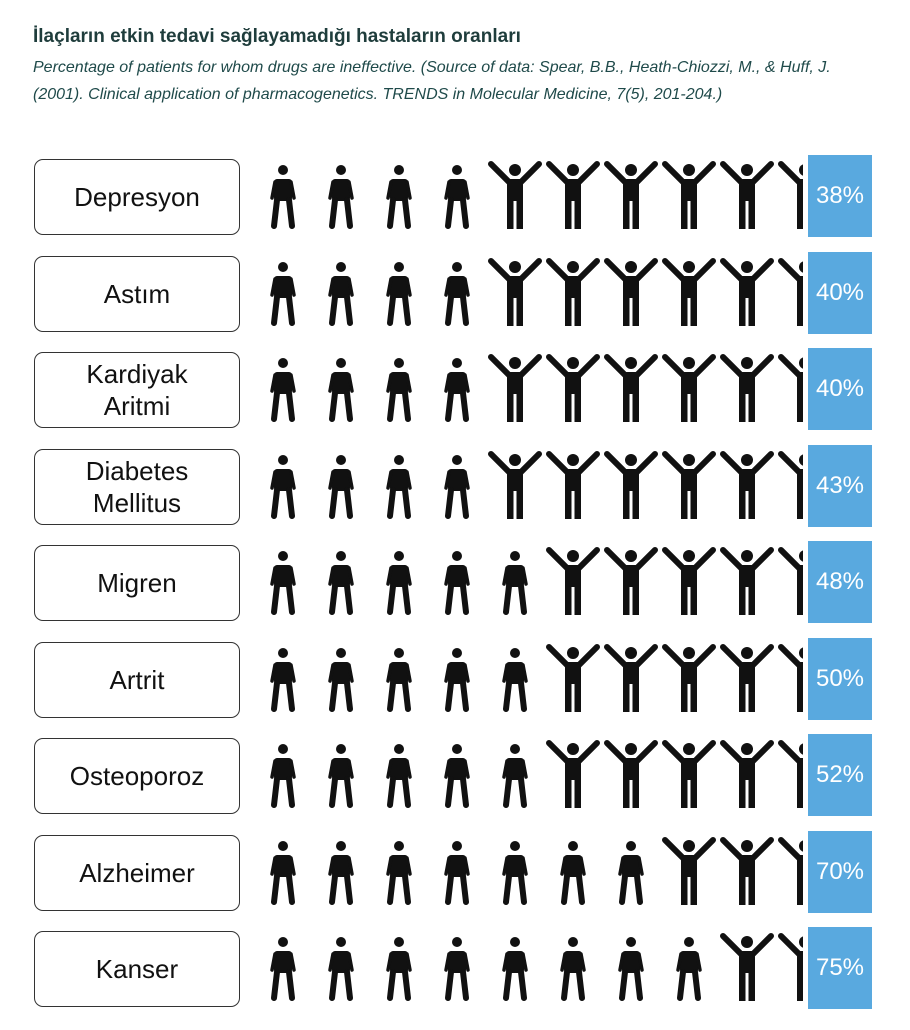  What do you see at coordinates (137, 776) in the screenshot?
I see `category-label: Osteoporoz` at bounding box center [137, 776].